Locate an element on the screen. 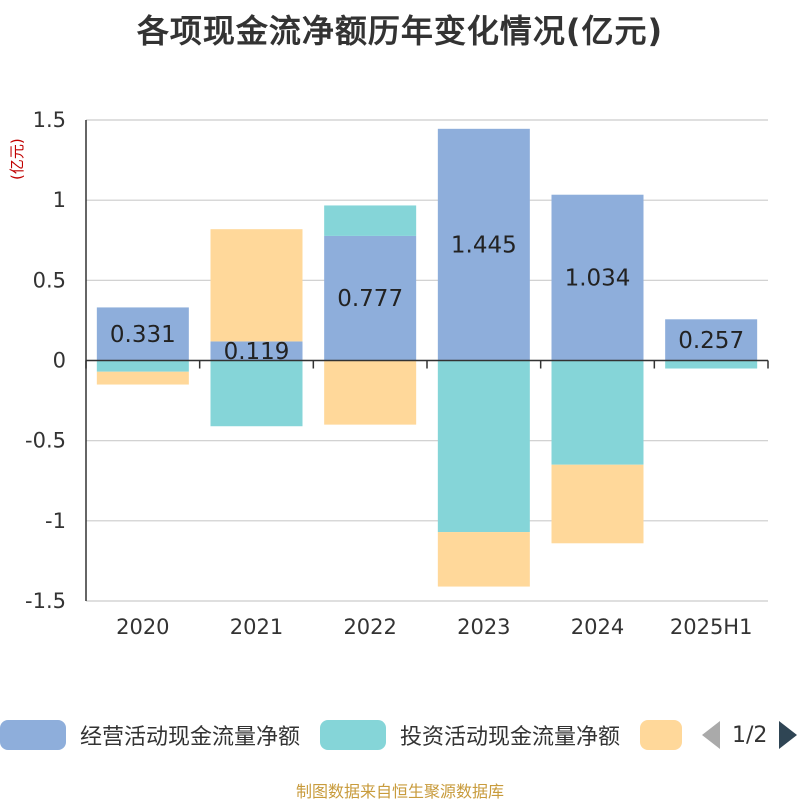 The height and width of the screenshot is (802, 800). bar-series1-2024 is located at coordinates (597, 412).